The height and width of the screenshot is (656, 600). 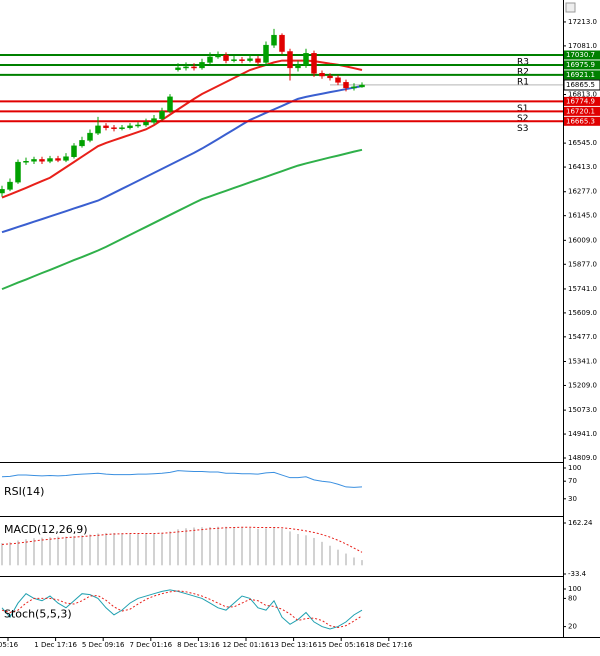 I want to click on y-tick-label: 15073.0, so click(x=582, y=410).